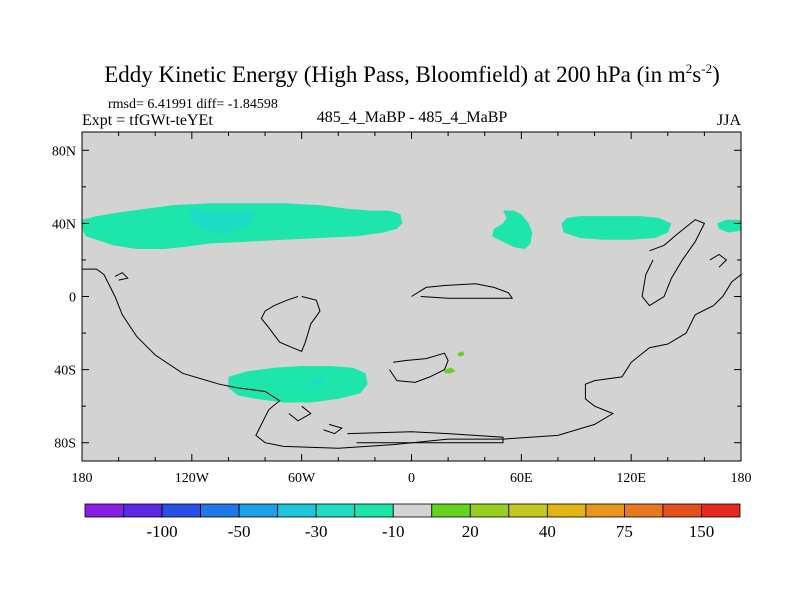 This screenshot has height=600, width=800. Describe the element at coordinates (716, 74) in the screenshot. I see `title-close-paren: )` at that location.